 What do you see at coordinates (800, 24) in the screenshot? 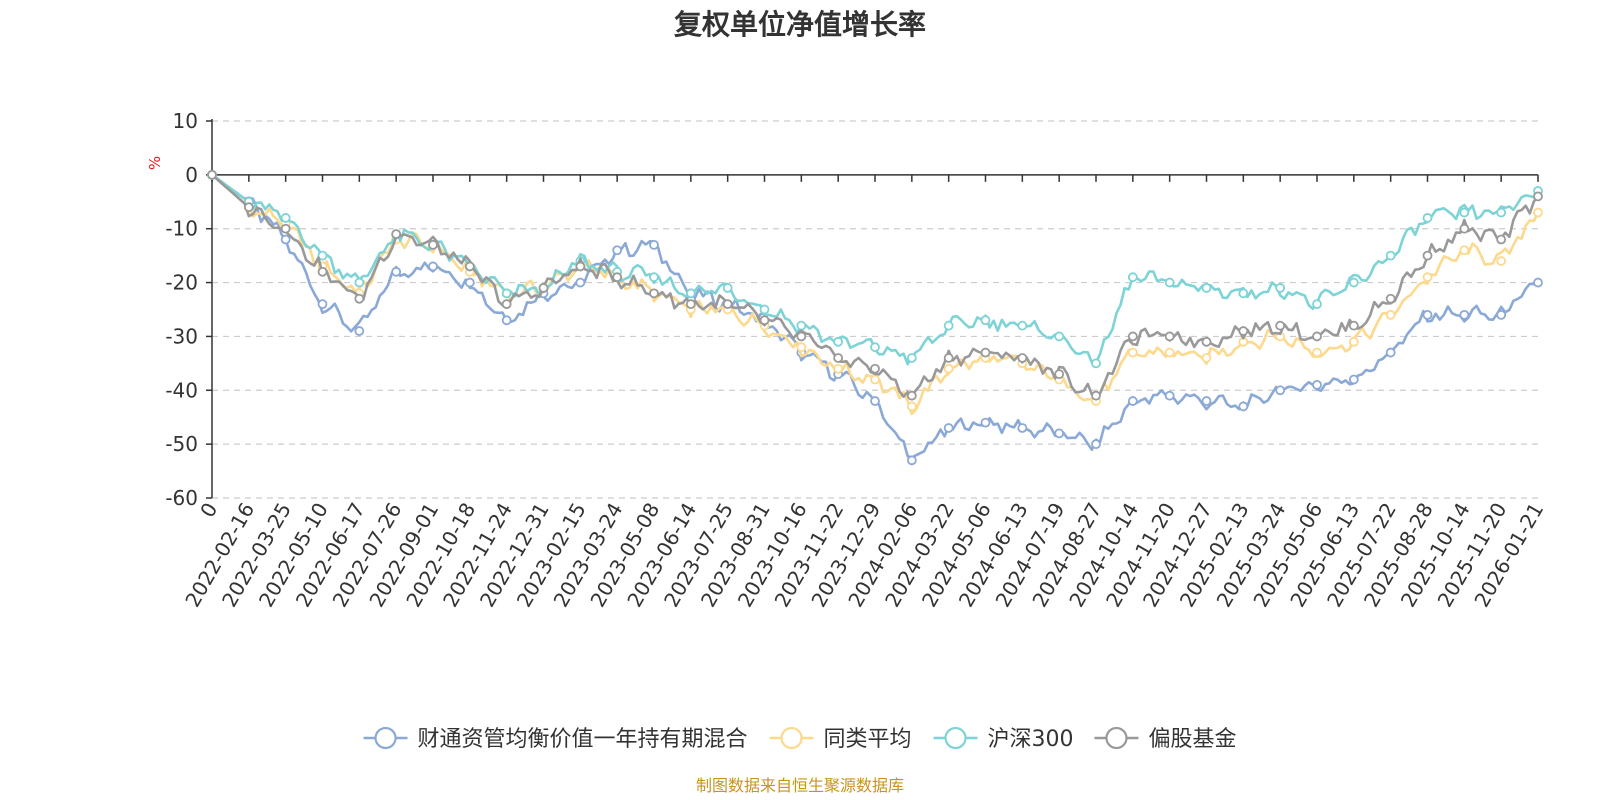
I see `chart-title: 复权单位净值增长率` at bounding box center [800, 24].